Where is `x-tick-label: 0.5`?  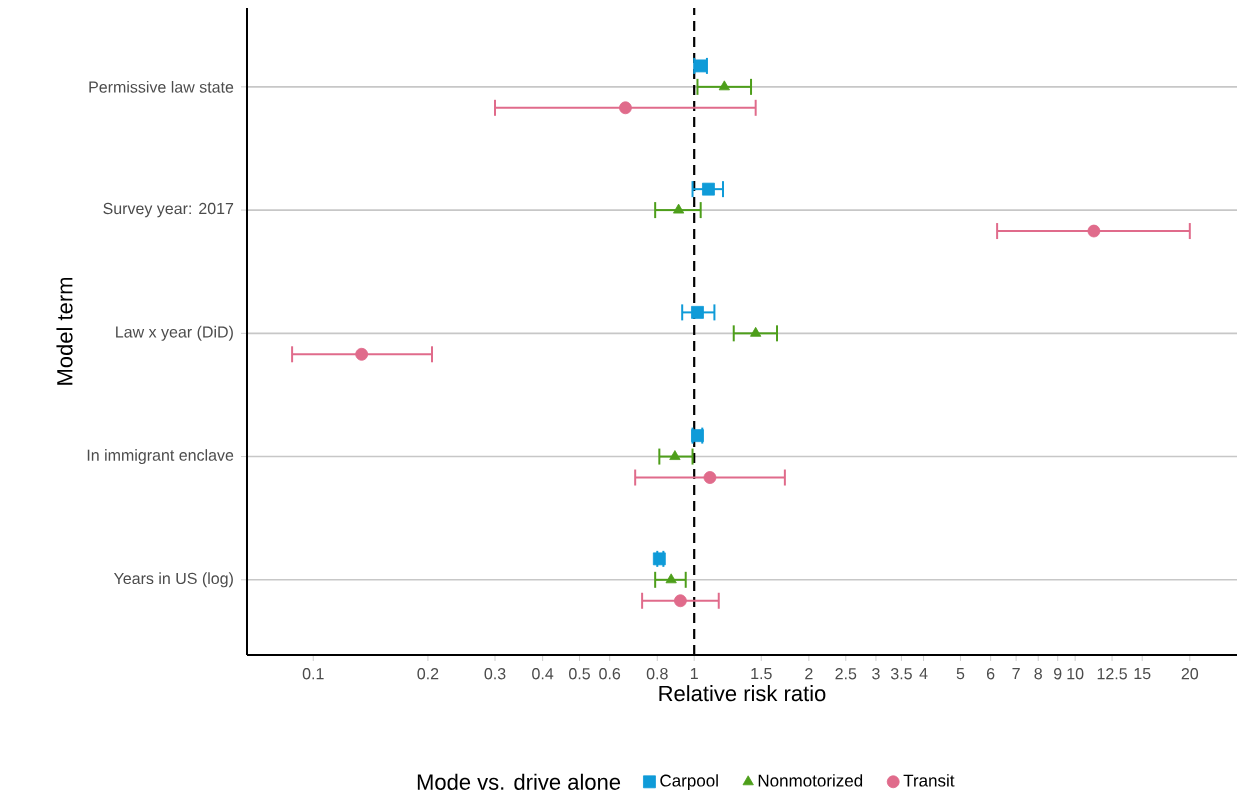
x-tick-label: 0.5 is located at coordinates (579, 674).